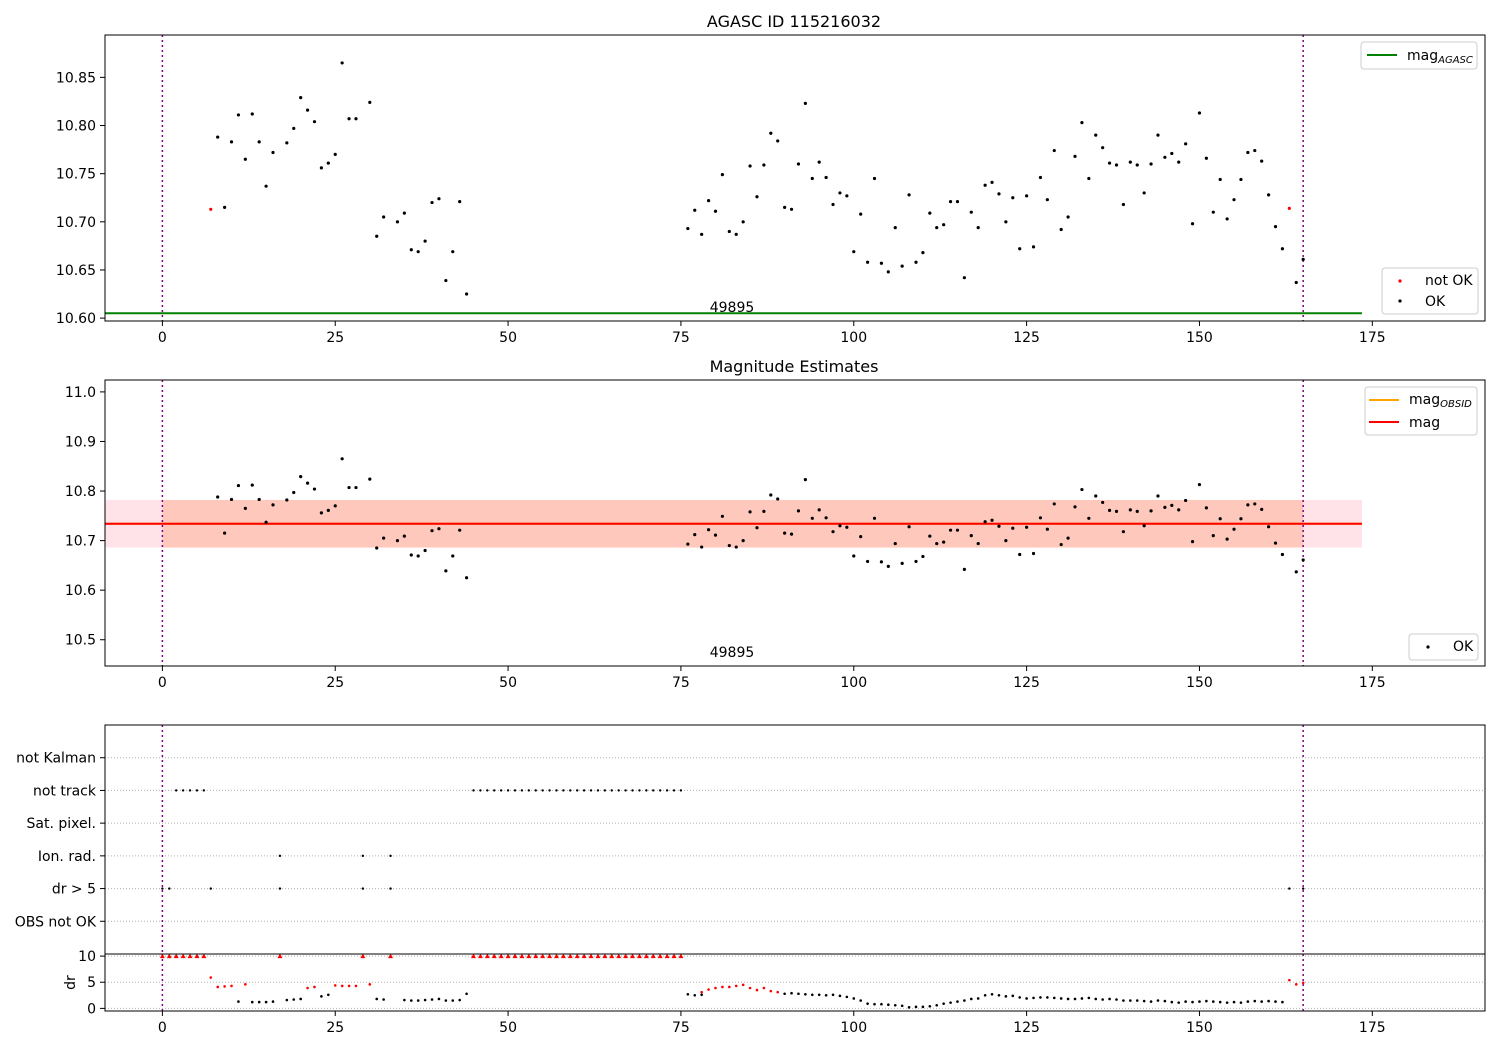  Describe the element at coordinates (76, 271) in the screenshot. I see `y-tick-label: 10.65` at that location.